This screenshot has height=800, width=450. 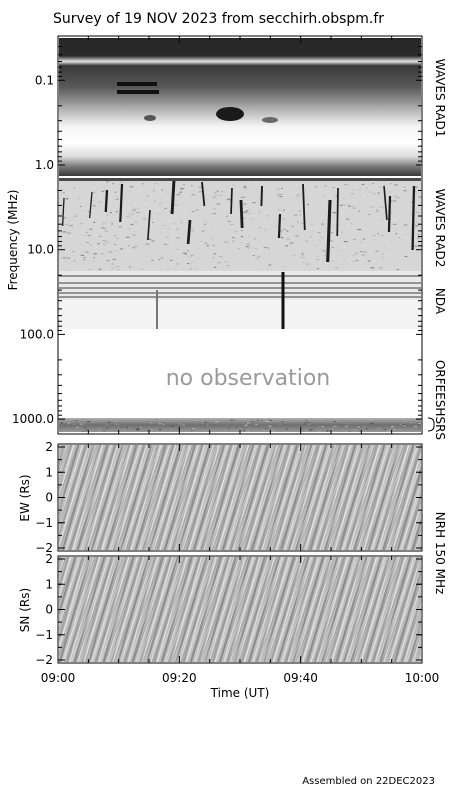 What do you see at coordinates (240, 373) in the screenshot?
I see `orfees-band` at bounding box center [240, 373].